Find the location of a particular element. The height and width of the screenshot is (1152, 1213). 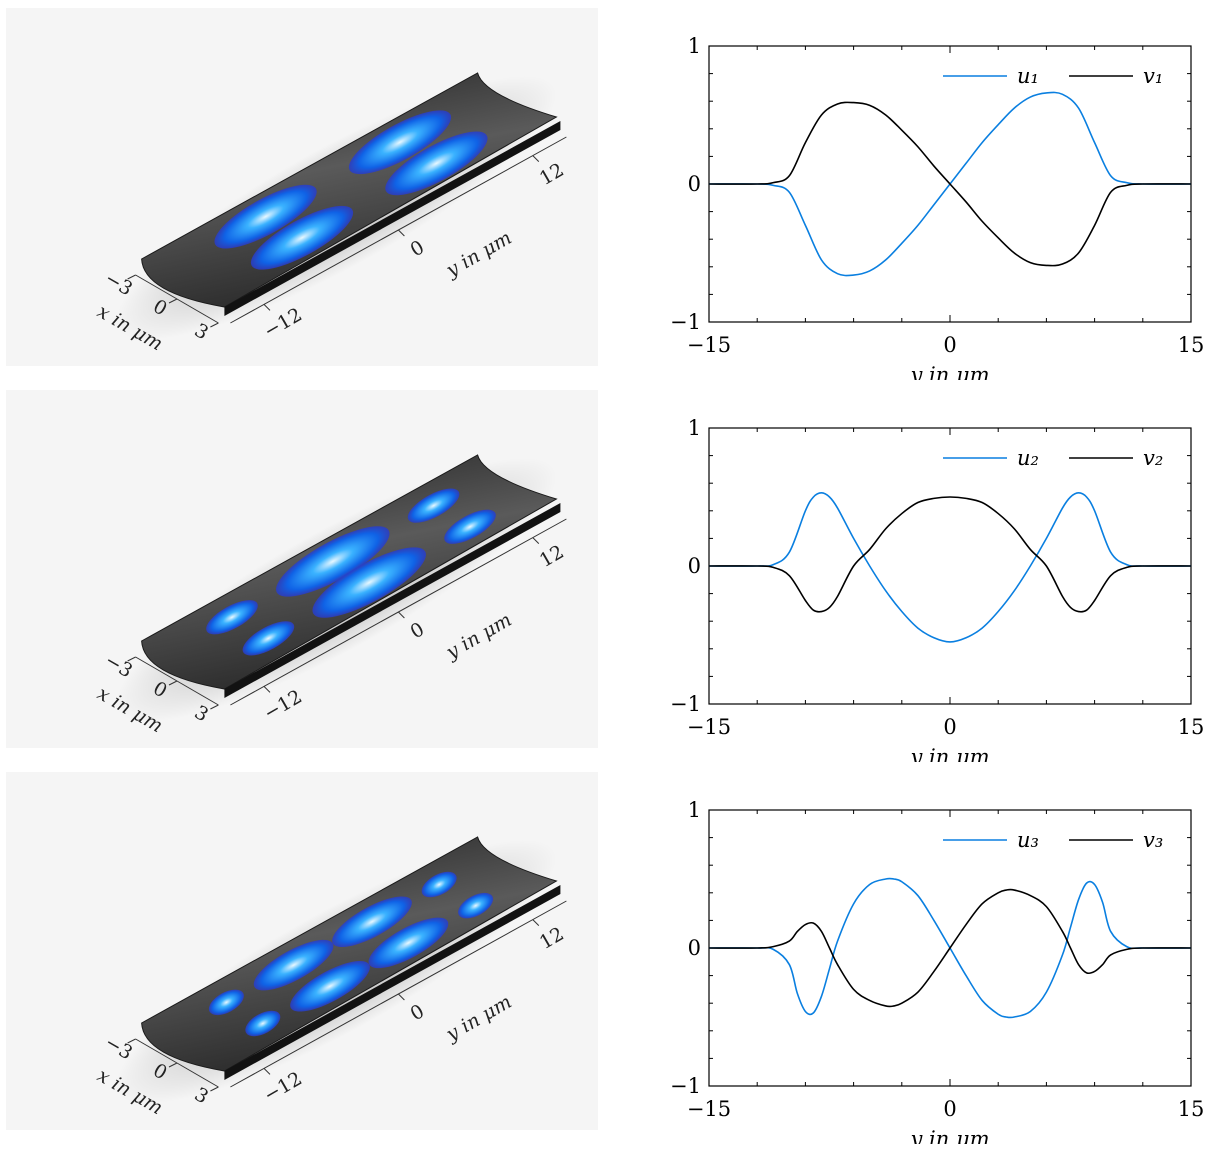

legend-label: u₃ is located at coordinates (1028, 840).